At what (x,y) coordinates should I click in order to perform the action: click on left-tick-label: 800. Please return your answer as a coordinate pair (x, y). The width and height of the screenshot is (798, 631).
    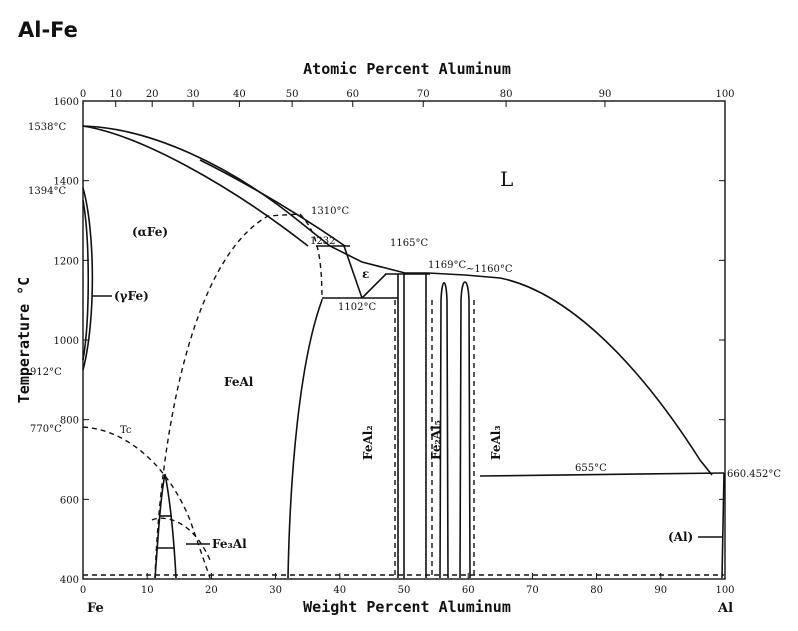
    Looking at the image, I should click on (69, 421).